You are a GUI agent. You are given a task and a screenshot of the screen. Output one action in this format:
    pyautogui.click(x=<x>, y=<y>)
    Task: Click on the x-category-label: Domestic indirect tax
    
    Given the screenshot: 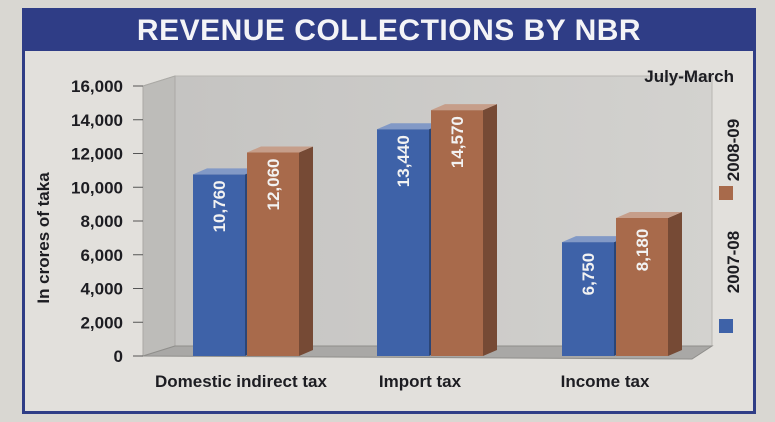 What is the action you would take?
    pyautogui.click(x=241, y=381)
    